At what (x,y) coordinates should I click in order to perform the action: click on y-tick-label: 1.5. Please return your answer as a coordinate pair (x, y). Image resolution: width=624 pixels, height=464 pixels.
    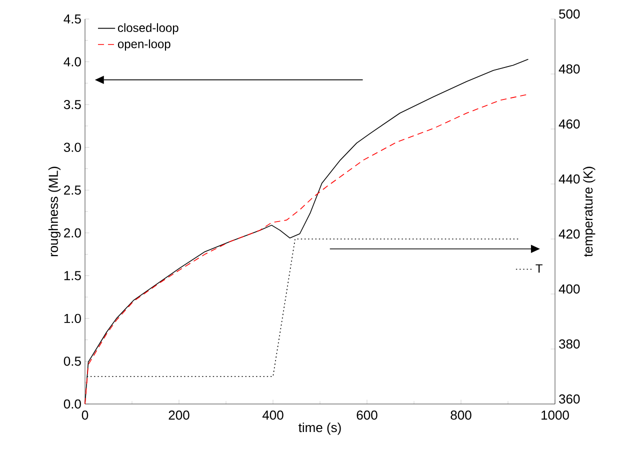
    Looking at the image, I should click on (72, 275).